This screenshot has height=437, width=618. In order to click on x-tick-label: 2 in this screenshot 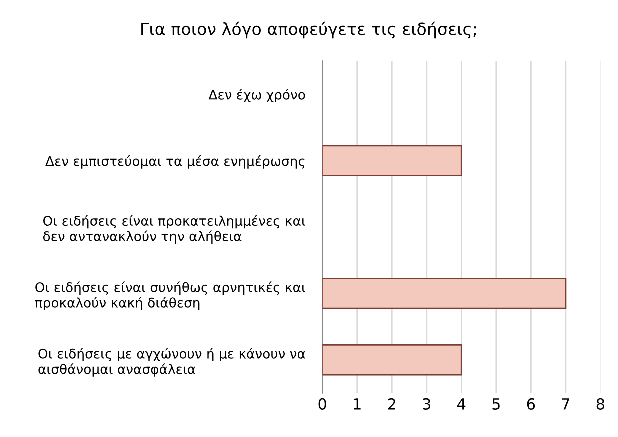, I will do `click(392, 404)`.